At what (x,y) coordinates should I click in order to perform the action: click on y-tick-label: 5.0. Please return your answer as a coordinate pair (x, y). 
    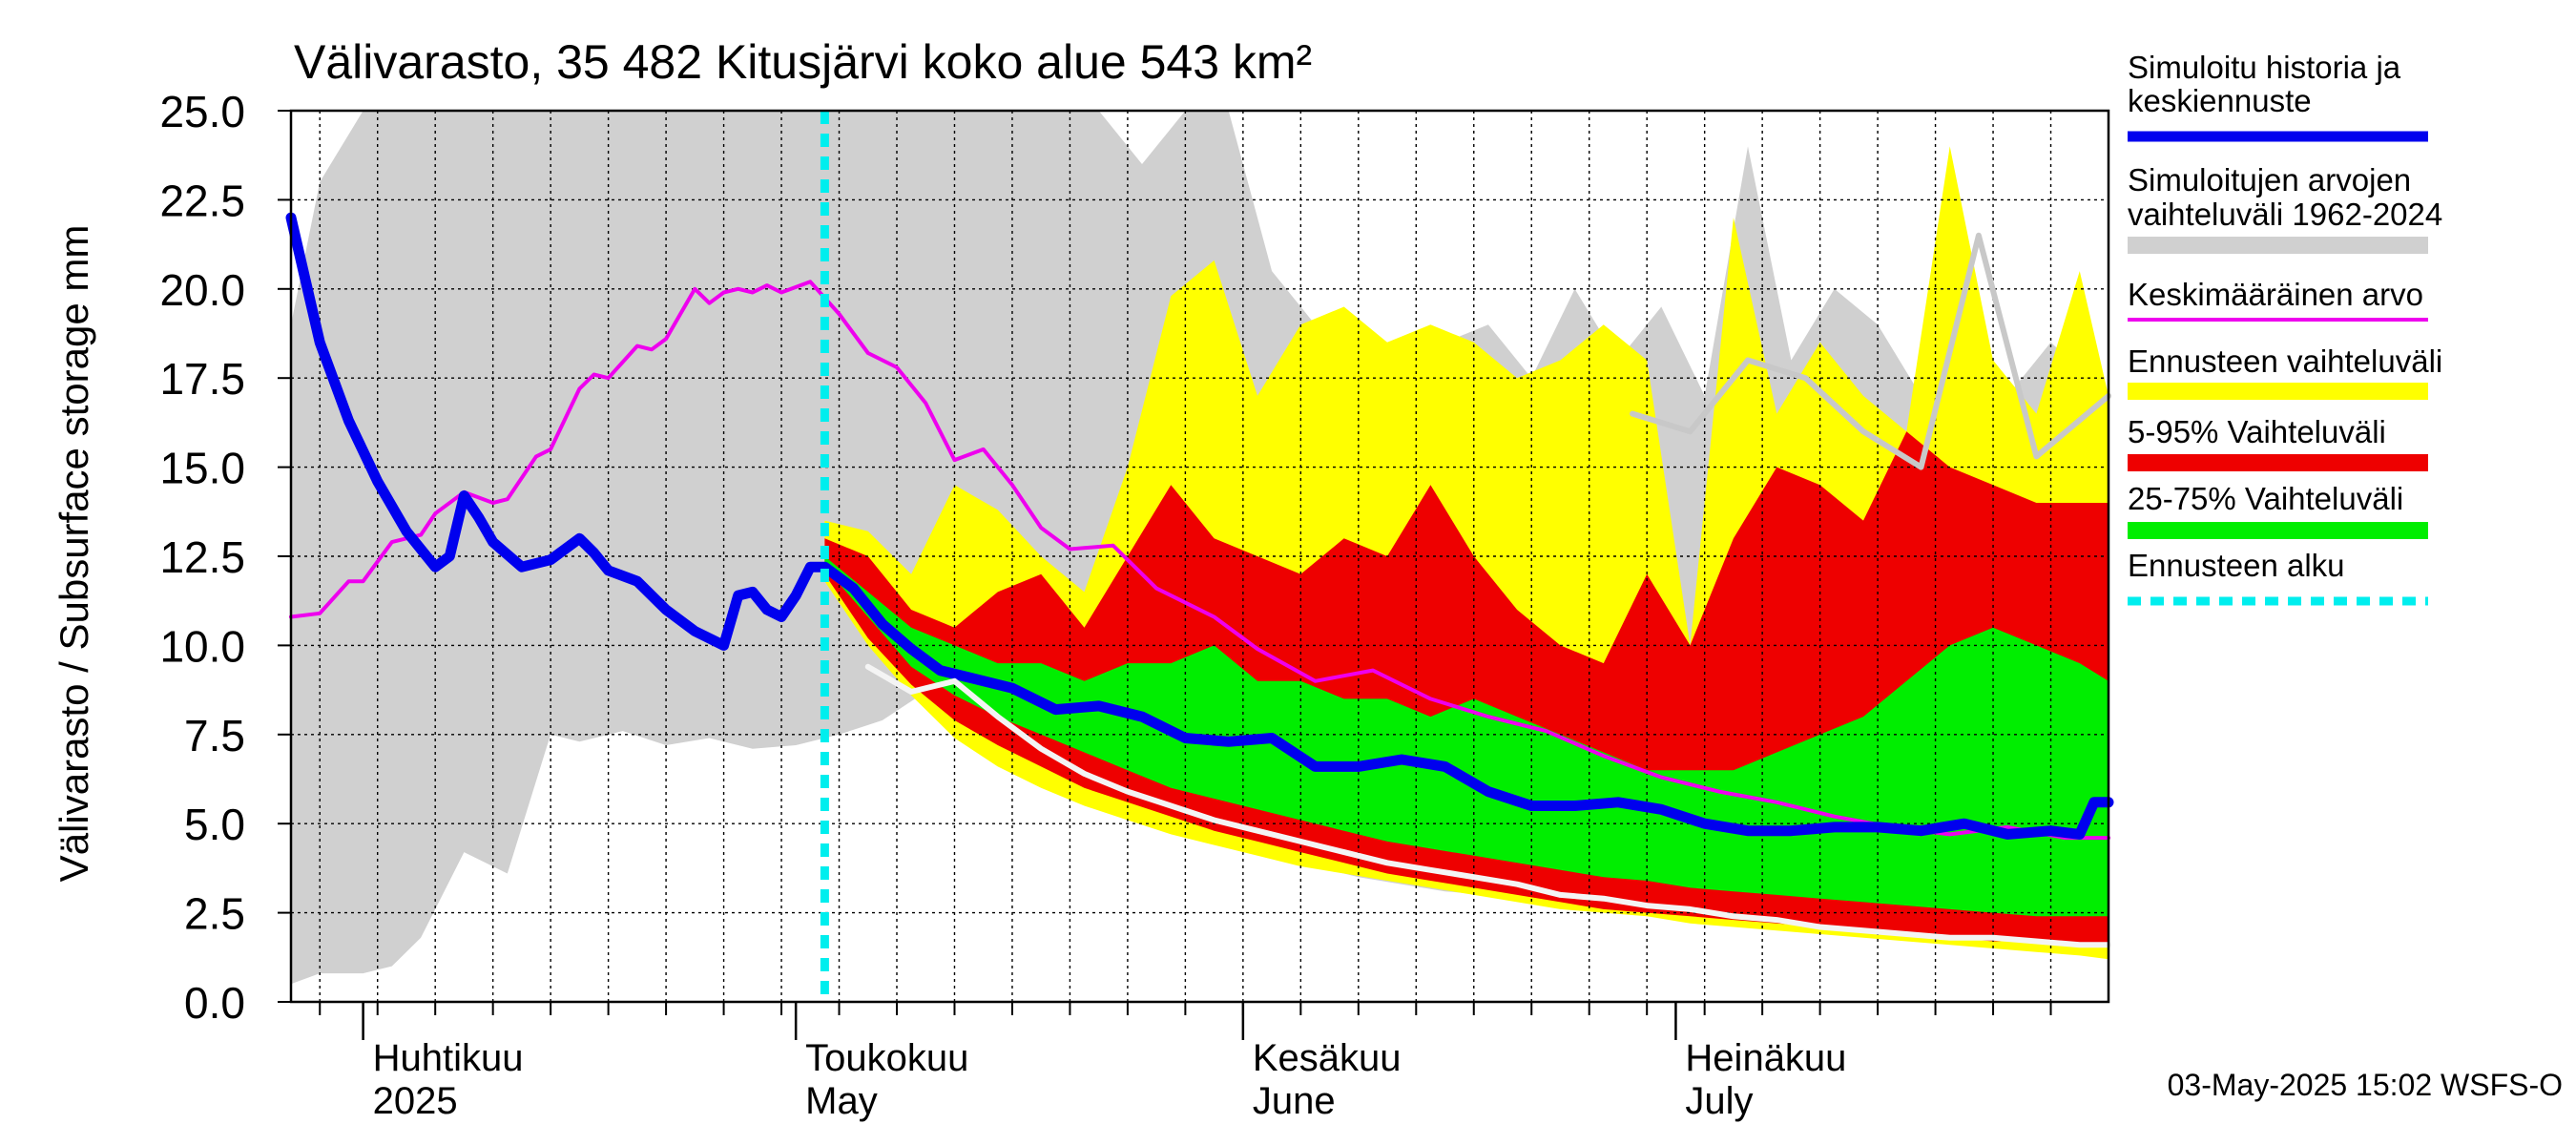
    Looking at the image, I should click on (214, 825).